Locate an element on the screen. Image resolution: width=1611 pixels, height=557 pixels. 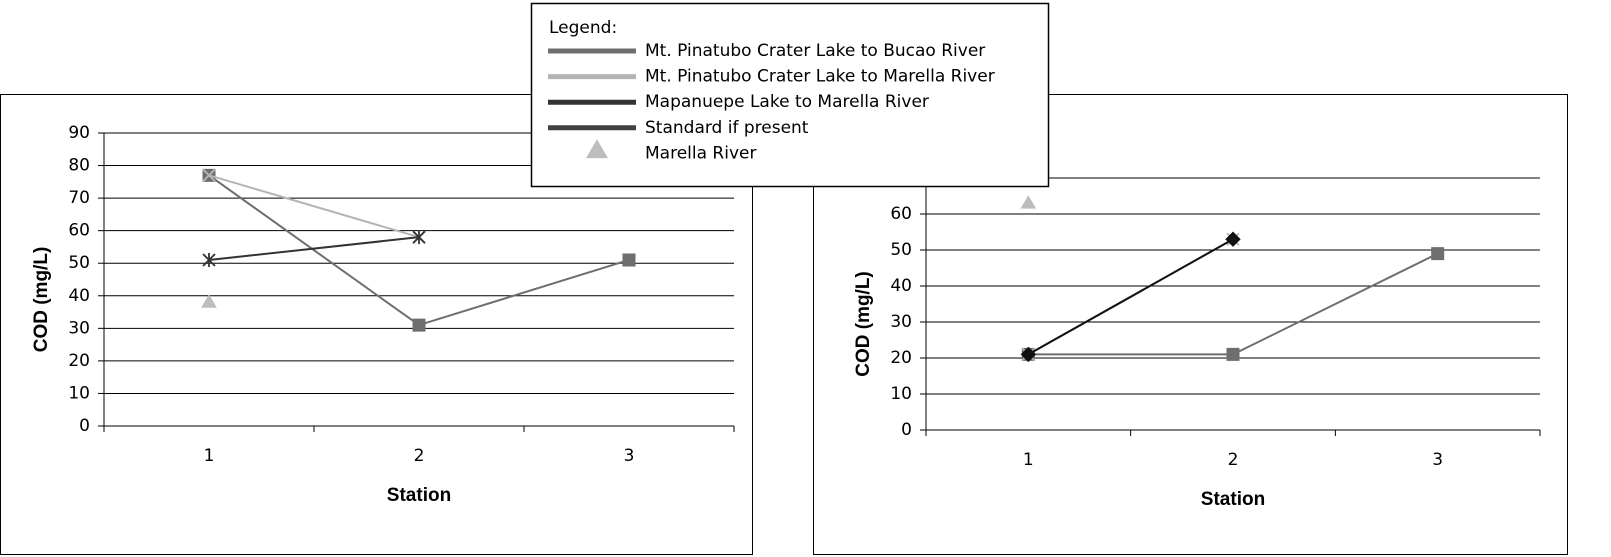
y-tick-label: 90 is located at coordinates (79, 133).